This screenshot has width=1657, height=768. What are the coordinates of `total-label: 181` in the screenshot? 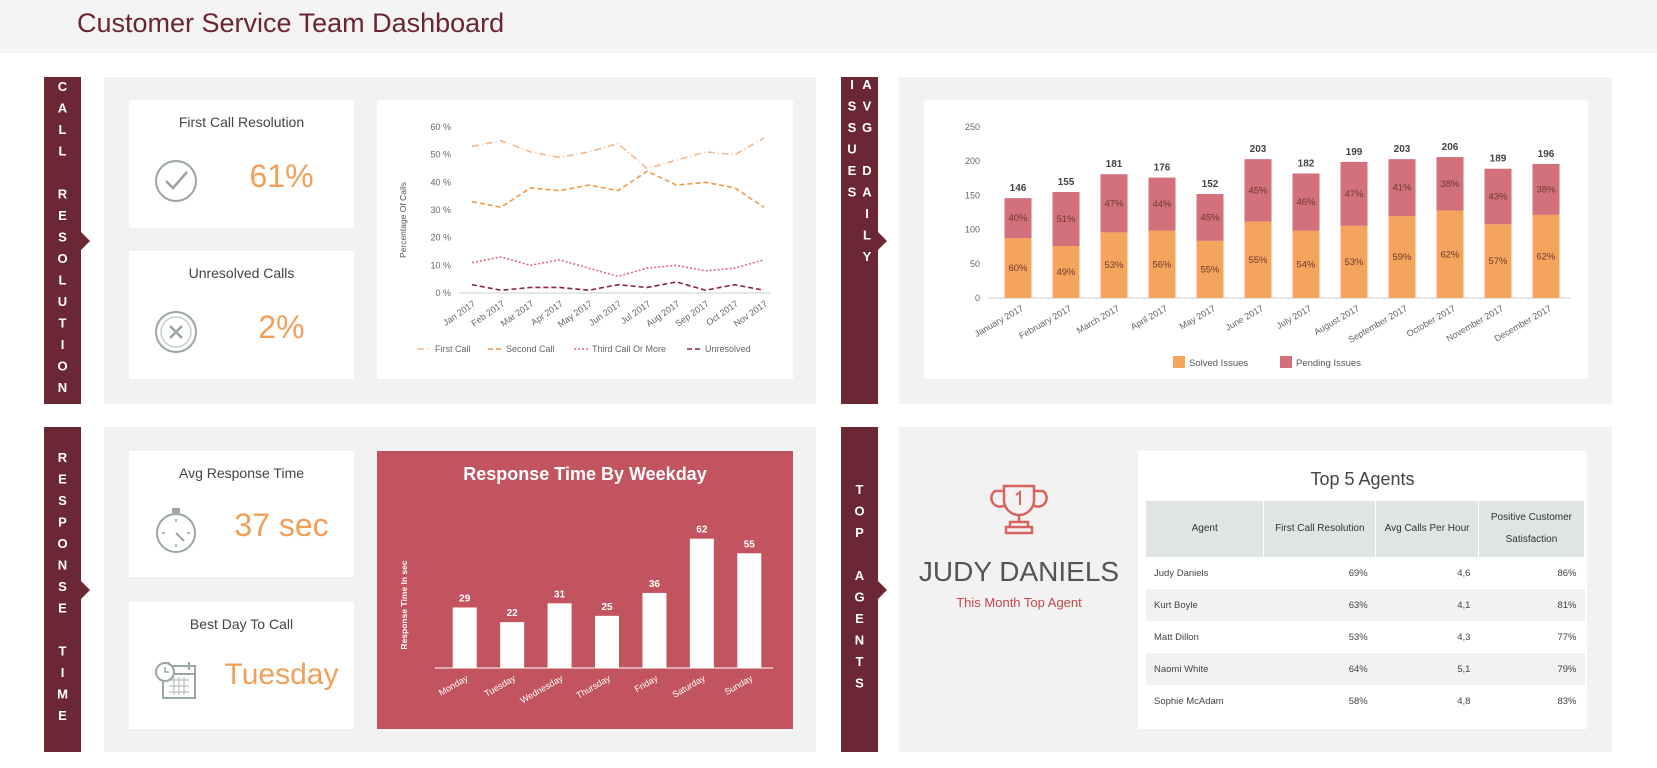 It's located at (1114, 164).